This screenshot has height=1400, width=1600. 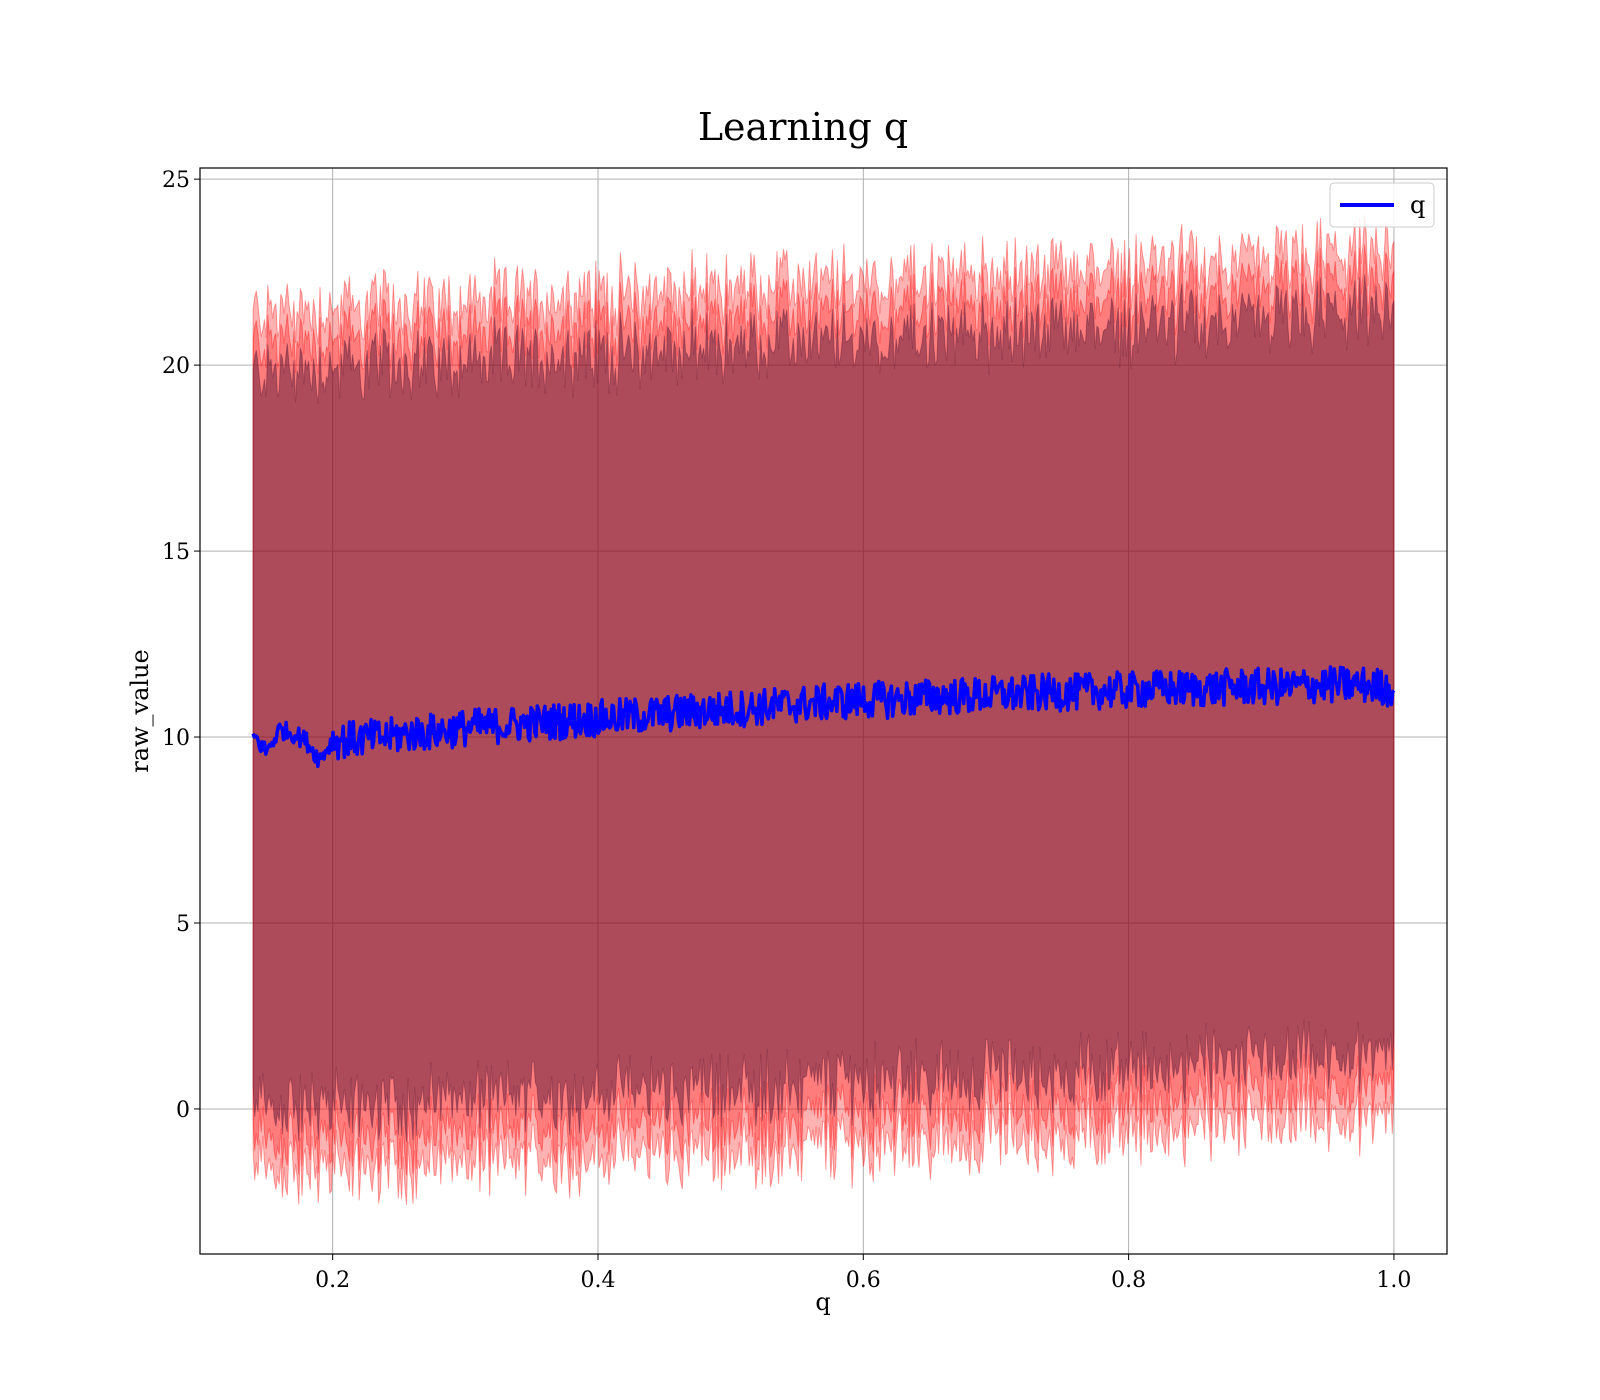 What do you see at coordinates (822, 1302) in the screenshot?
I see `x-axis-label: q` at bounding box center [822, 1302].